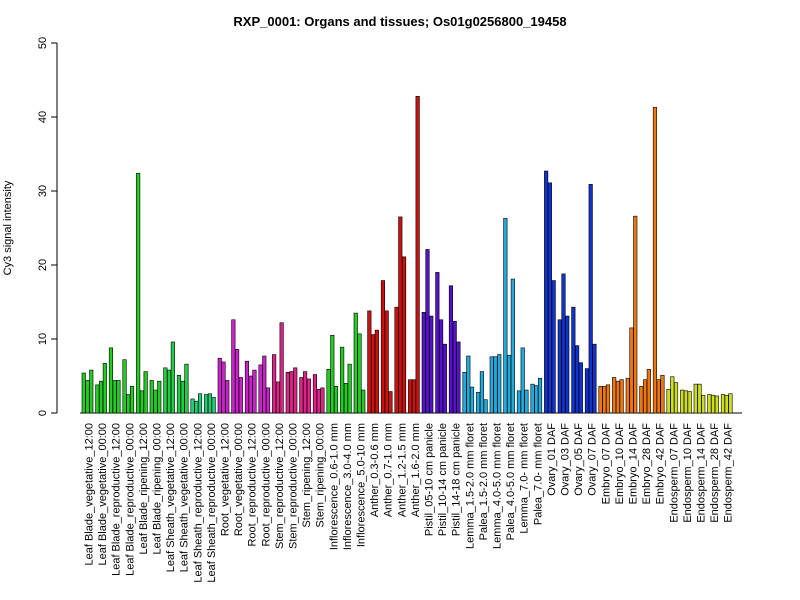  I want to click on category-label: Ovary_01 DAF, so click(552, 459).